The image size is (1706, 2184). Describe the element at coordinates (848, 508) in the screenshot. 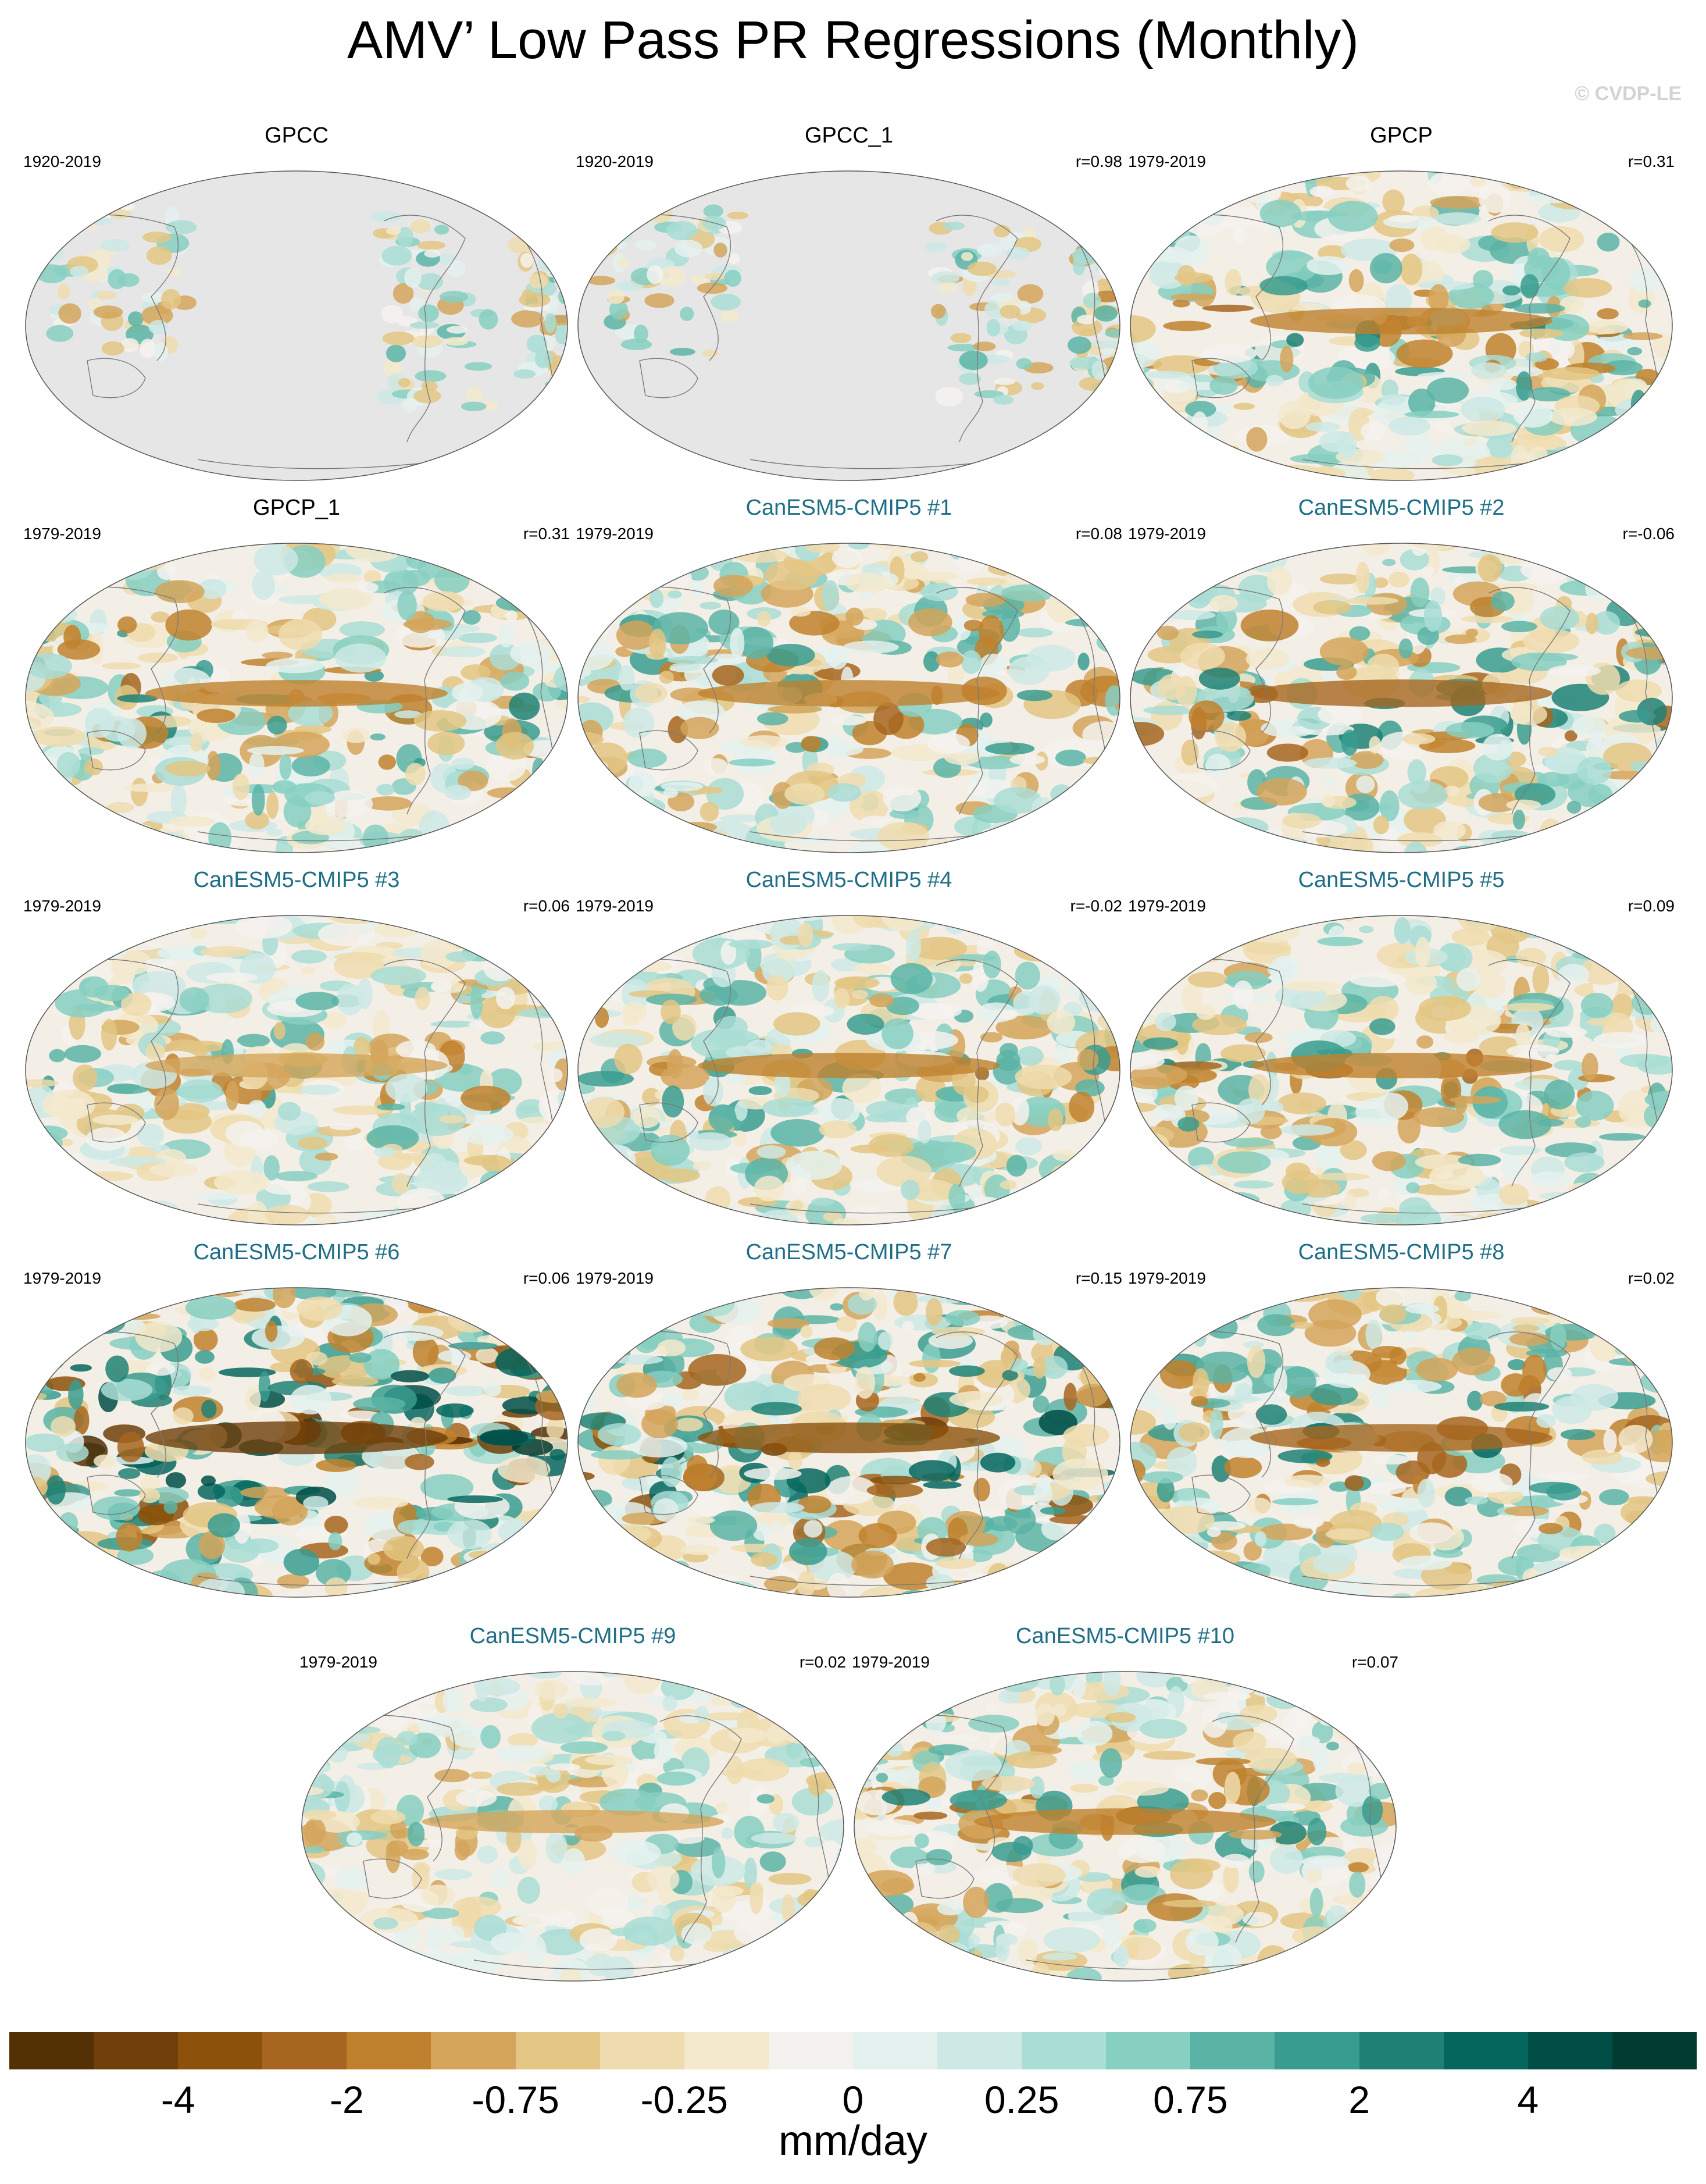

I see `panel-title: CanESM5-CMIP5 #1` at that location.